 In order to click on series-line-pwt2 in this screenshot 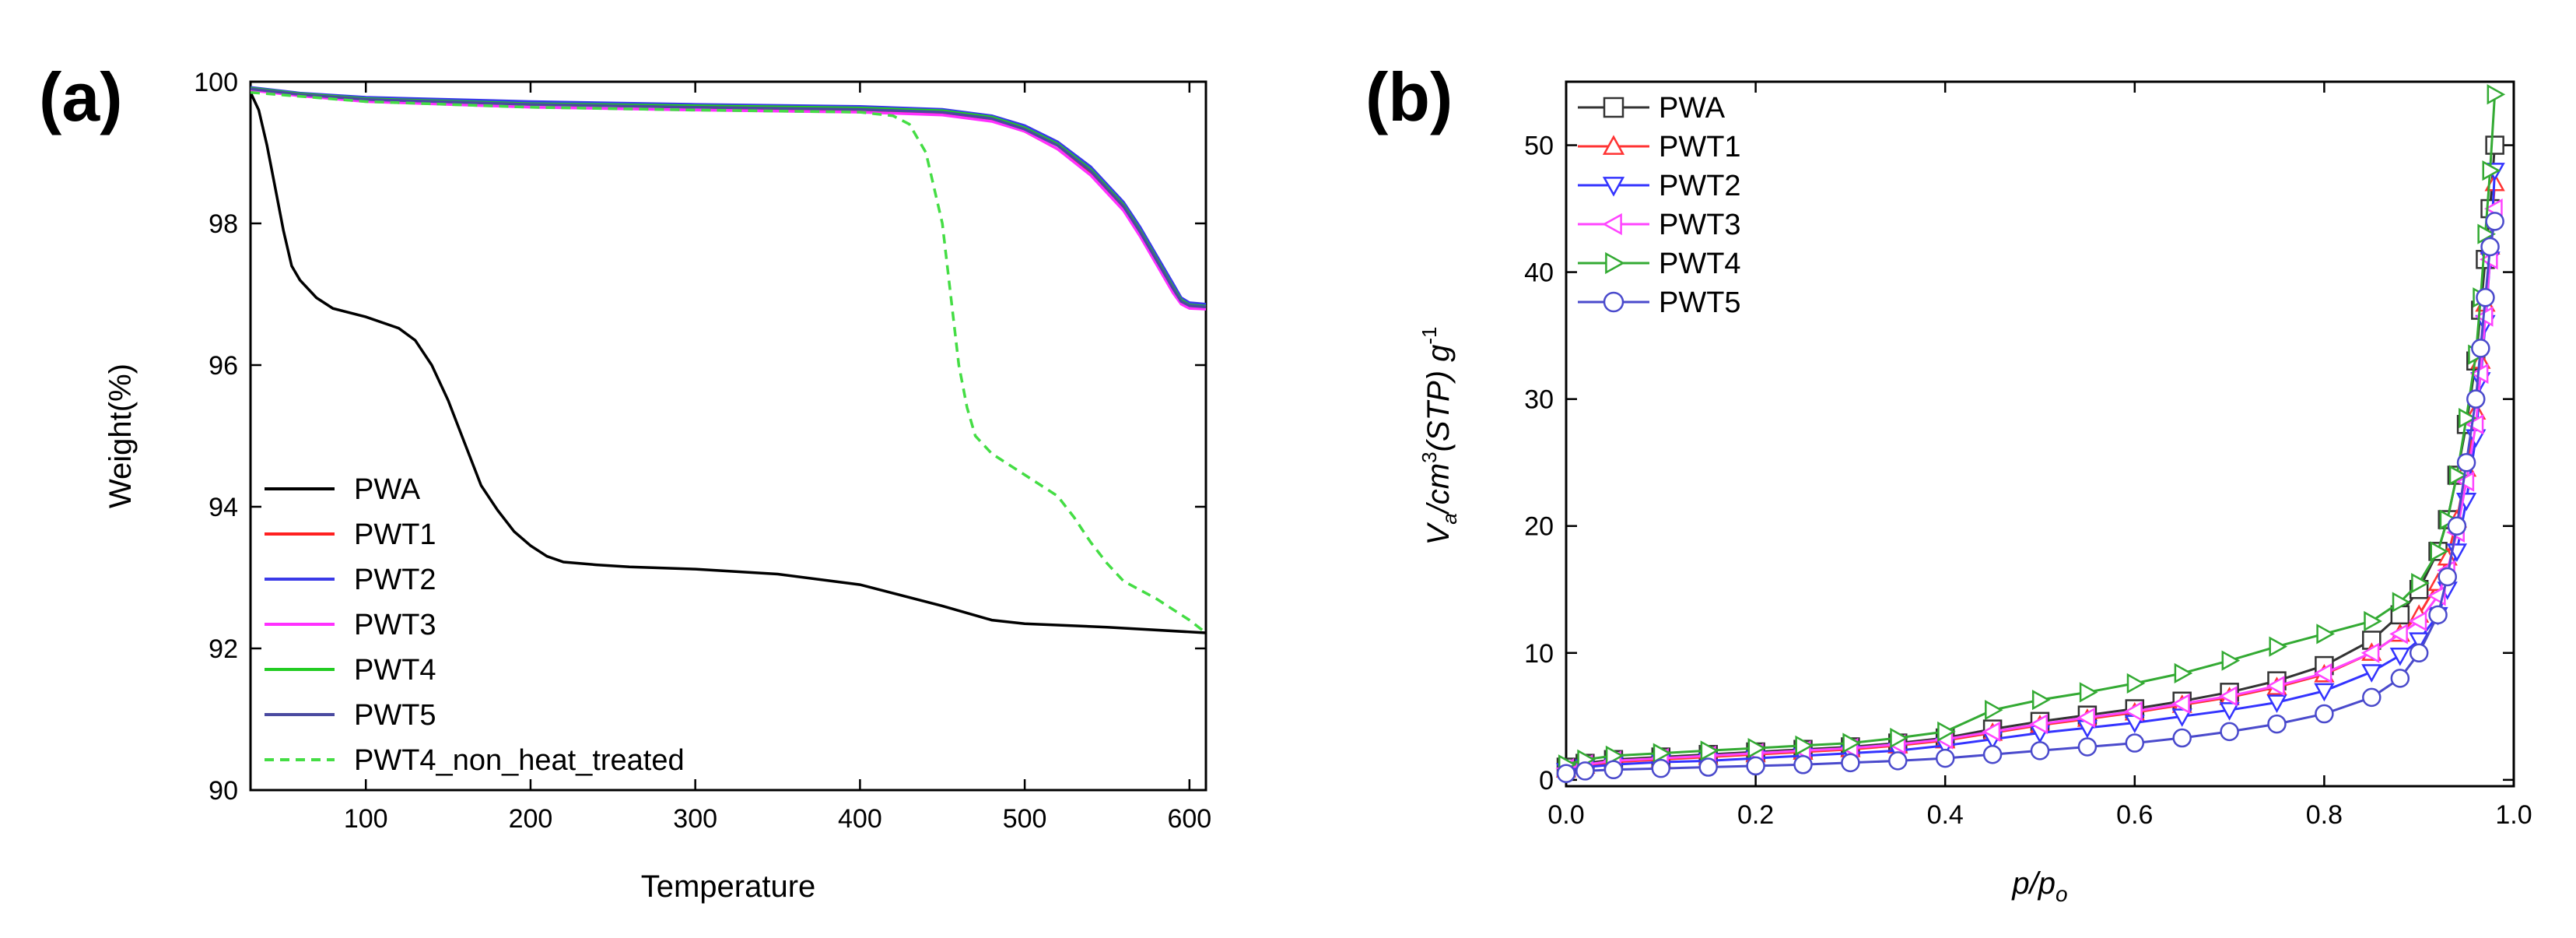, I will do `click(729, 196)`.